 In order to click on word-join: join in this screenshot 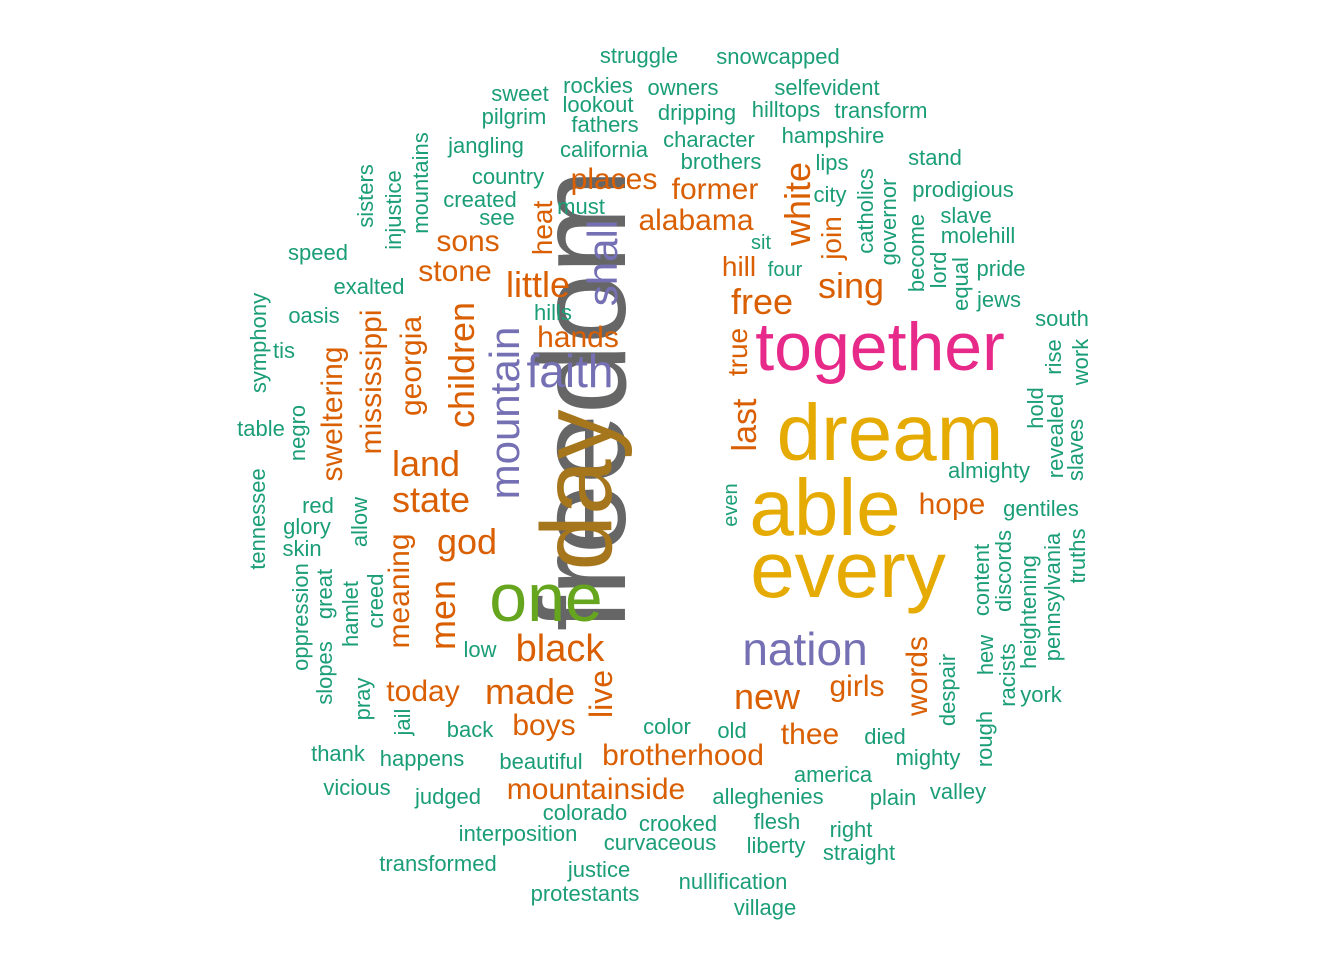, I will do `click(831, 238)`.